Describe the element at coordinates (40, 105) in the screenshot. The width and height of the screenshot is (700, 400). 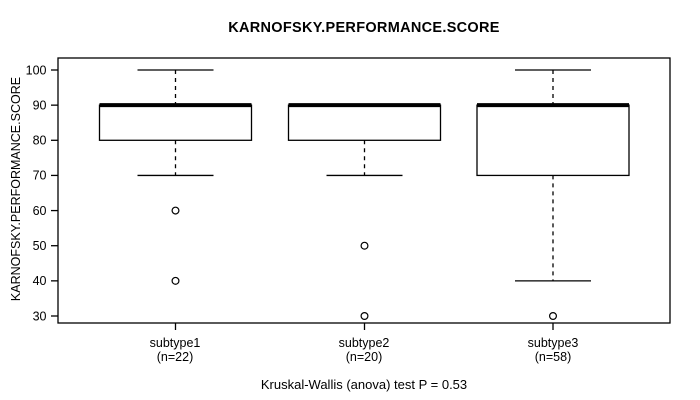
I see `y-tick-label: 90` at that location.